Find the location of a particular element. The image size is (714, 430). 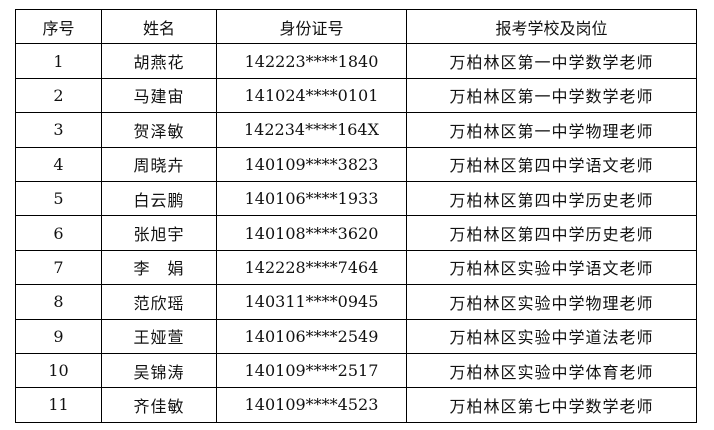

table-row: 1 胡燕花 142223****1840 万柏林区第一中学数学老师 is located at coordinates (356, 61).